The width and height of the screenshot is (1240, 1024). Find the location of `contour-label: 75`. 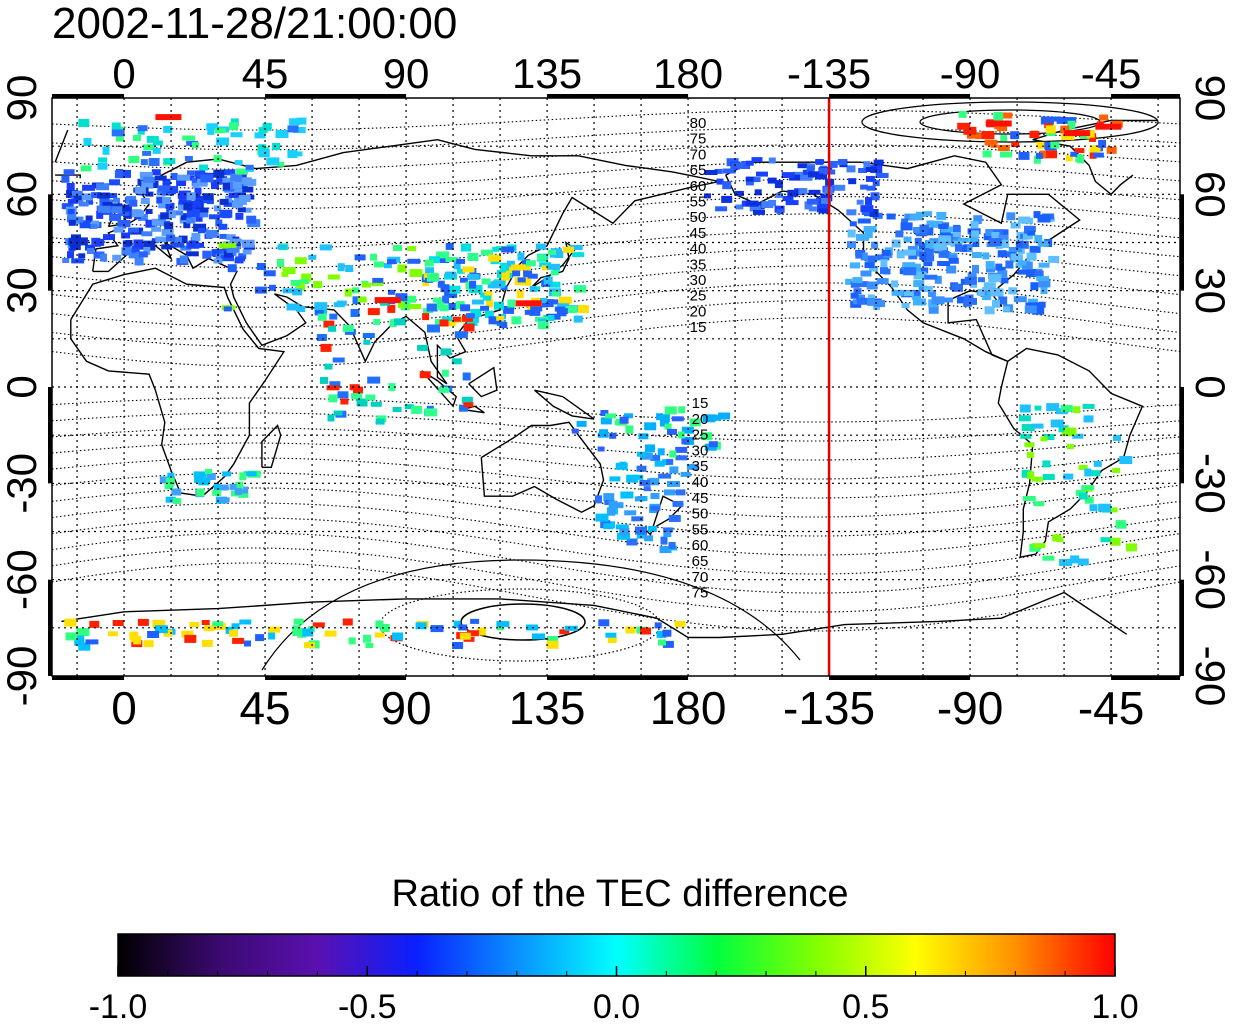

contour-label: 75 is located at coordinates (698, 139).